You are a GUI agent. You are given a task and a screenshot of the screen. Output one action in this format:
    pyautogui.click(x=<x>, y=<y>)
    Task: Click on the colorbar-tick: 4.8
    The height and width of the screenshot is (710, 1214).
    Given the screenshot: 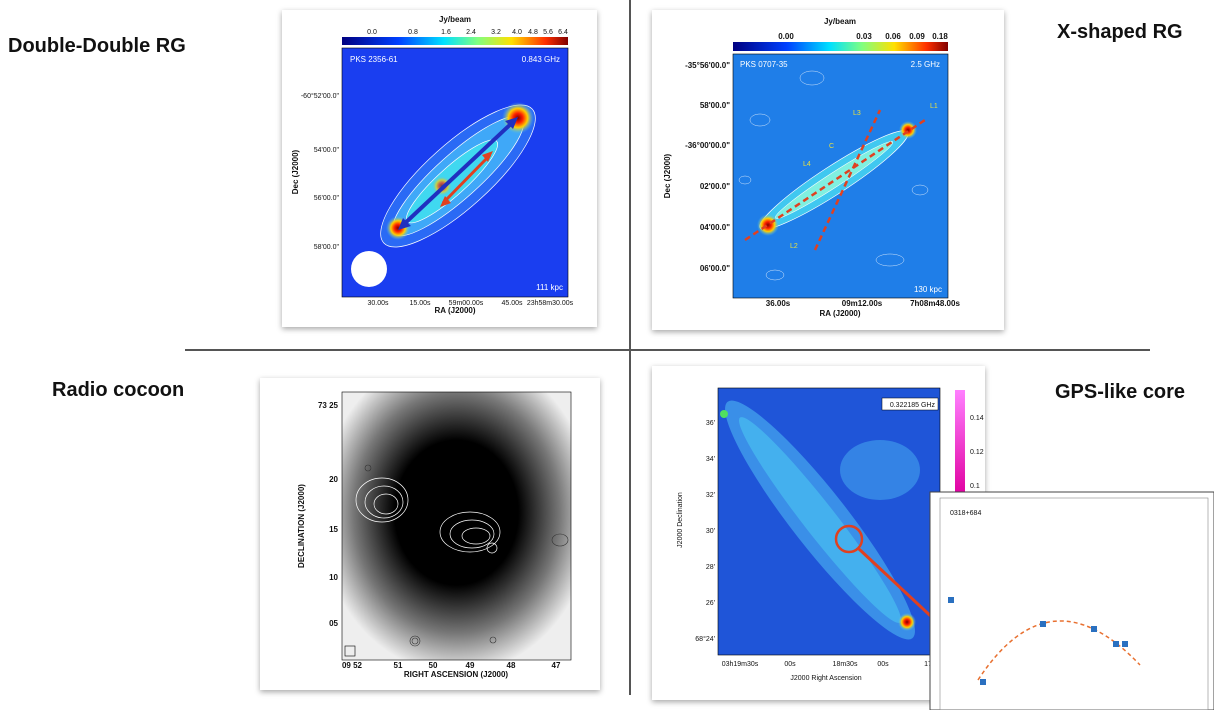 What is the action you would take?
    pyautogui.click(x=533, y=32)
    